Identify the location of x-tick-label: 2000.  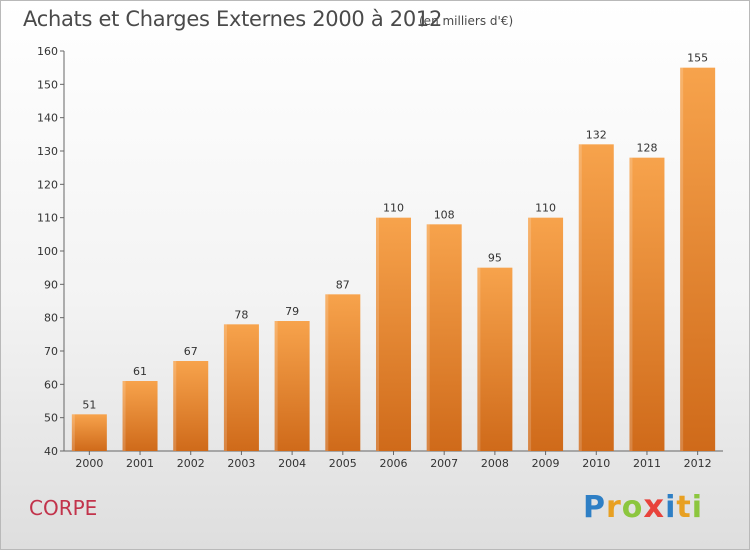
(89, 463).